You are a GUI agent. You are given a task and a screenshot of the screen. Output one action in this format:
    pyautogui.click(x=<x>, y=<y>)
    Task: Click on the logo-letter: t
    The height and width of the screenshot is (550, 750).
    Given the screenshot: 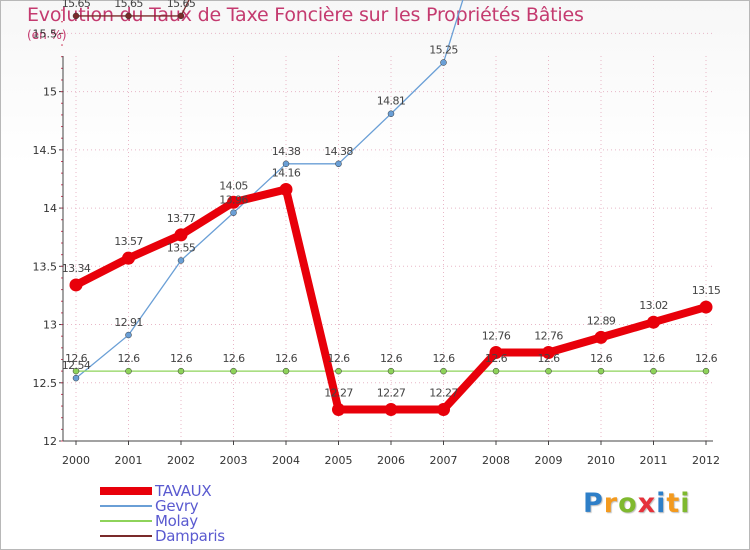 What is the action you would take?
    pyautogui.click(x=673, y=503)
    